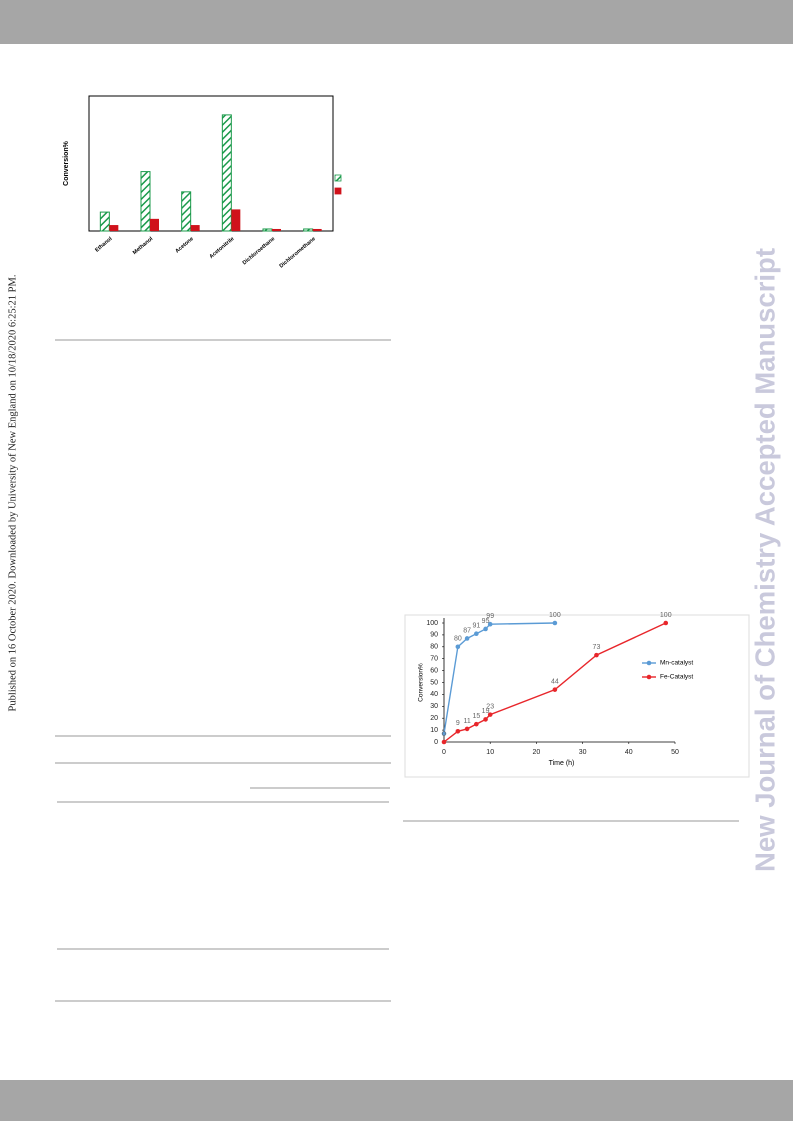 The width and height of the screenshot is (793, 1121). What do you see at coordinates (104, 245) in the screenshot?
I see `x-tick-label: Ethanol` at bounding box center [104, 245].